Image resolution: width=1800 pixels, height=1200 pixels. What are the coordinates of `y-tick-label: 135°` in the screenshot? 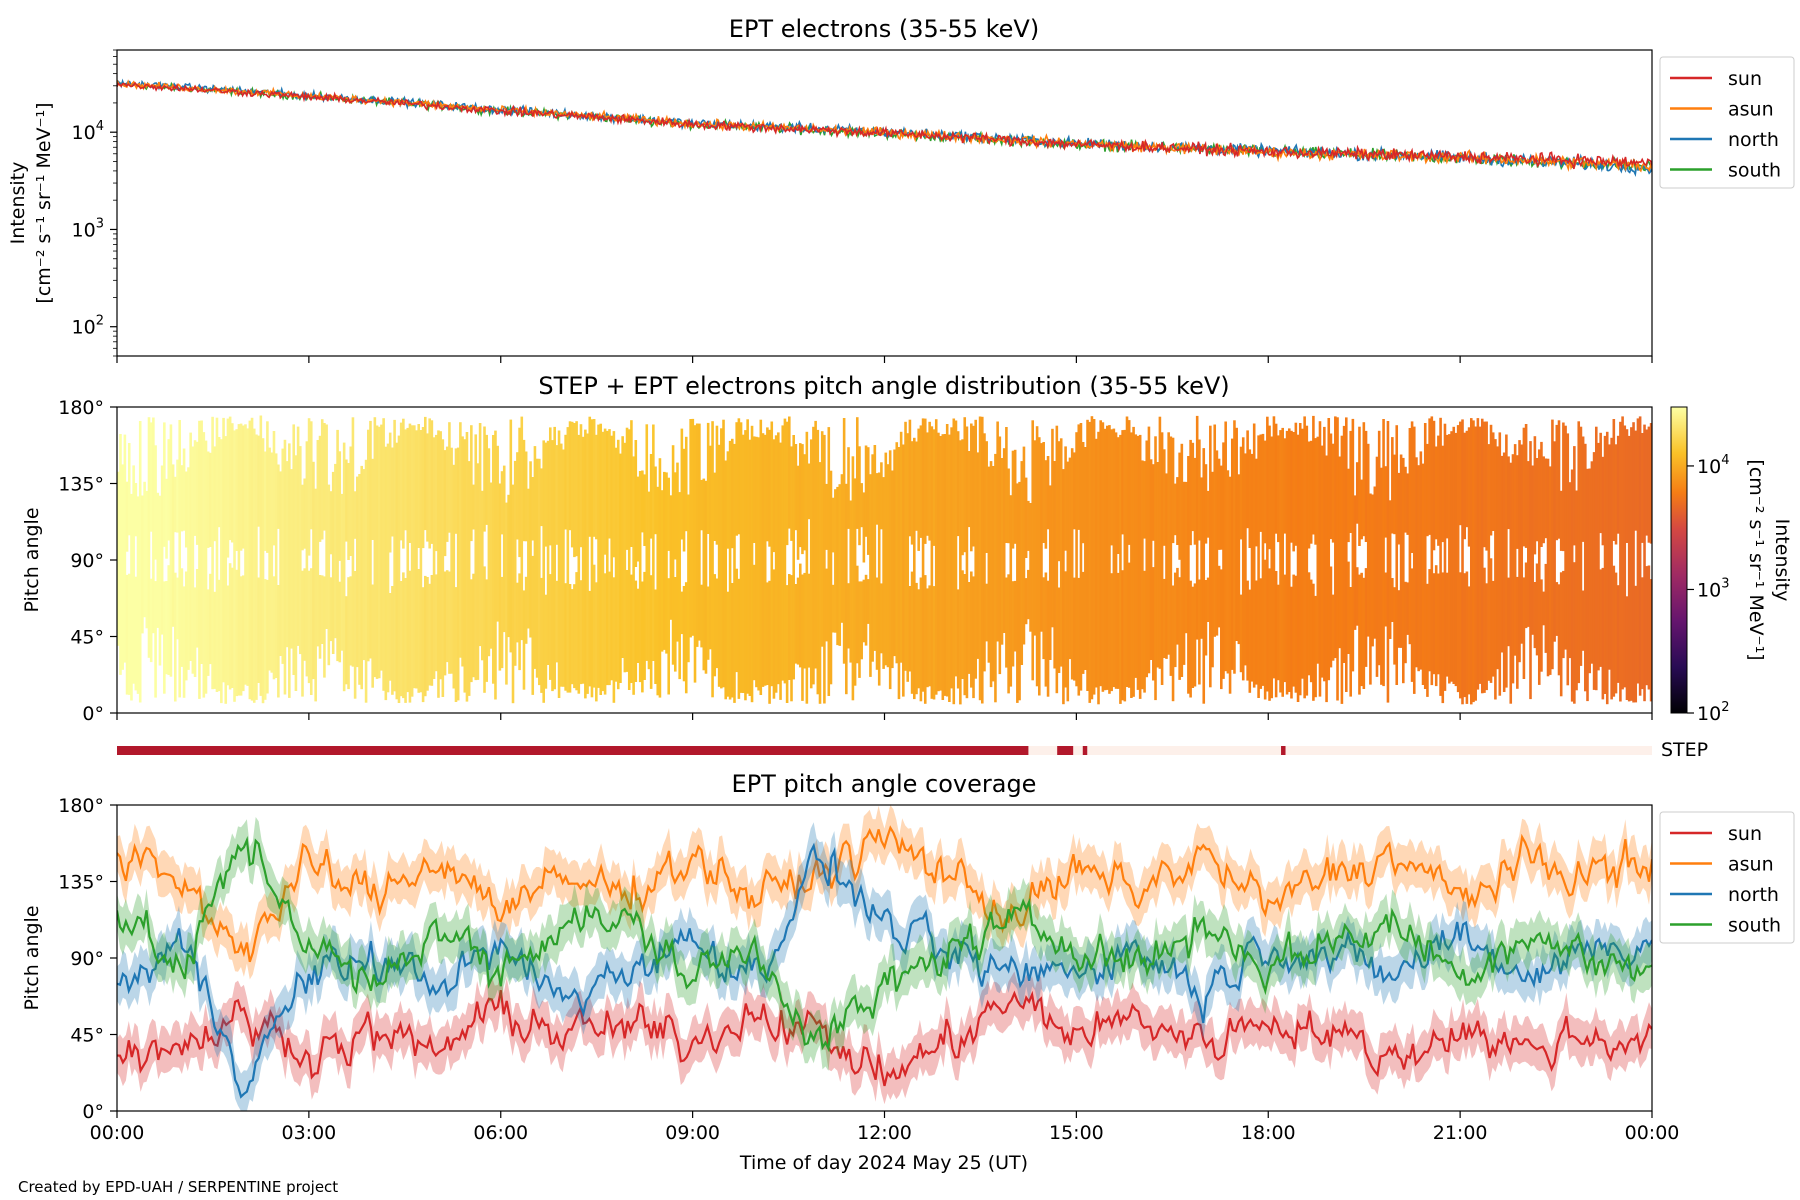 It's located at (81, 485).